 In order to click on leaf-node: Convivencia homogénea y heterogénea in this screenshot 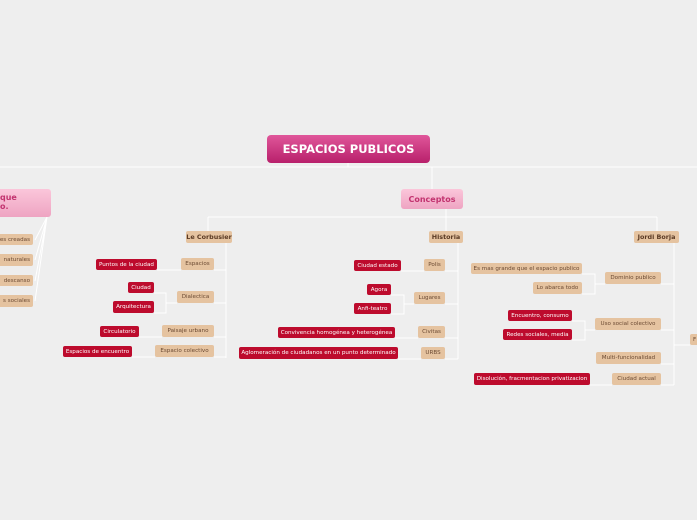, I will do `click(336, 332)`.